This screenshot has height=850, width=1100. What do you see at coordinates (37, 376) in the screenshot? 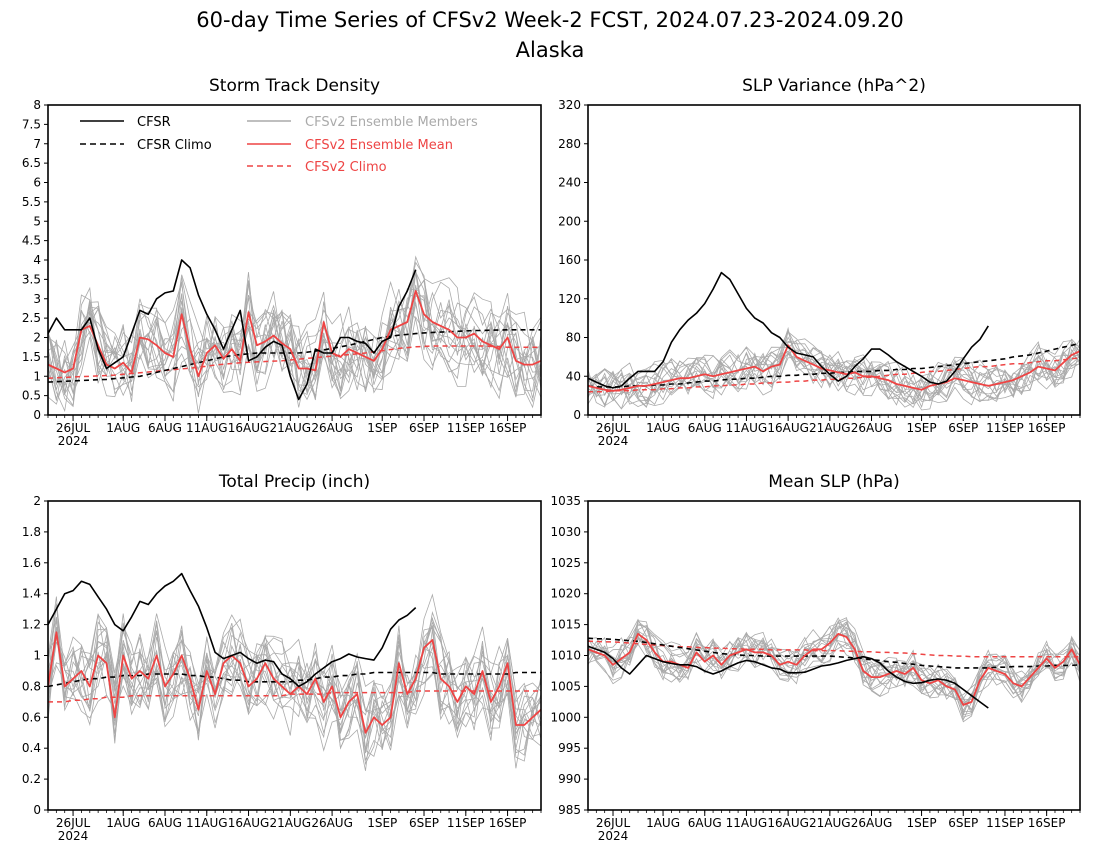
I see `y-tick-label: 1` at bounding box center [37, 376].